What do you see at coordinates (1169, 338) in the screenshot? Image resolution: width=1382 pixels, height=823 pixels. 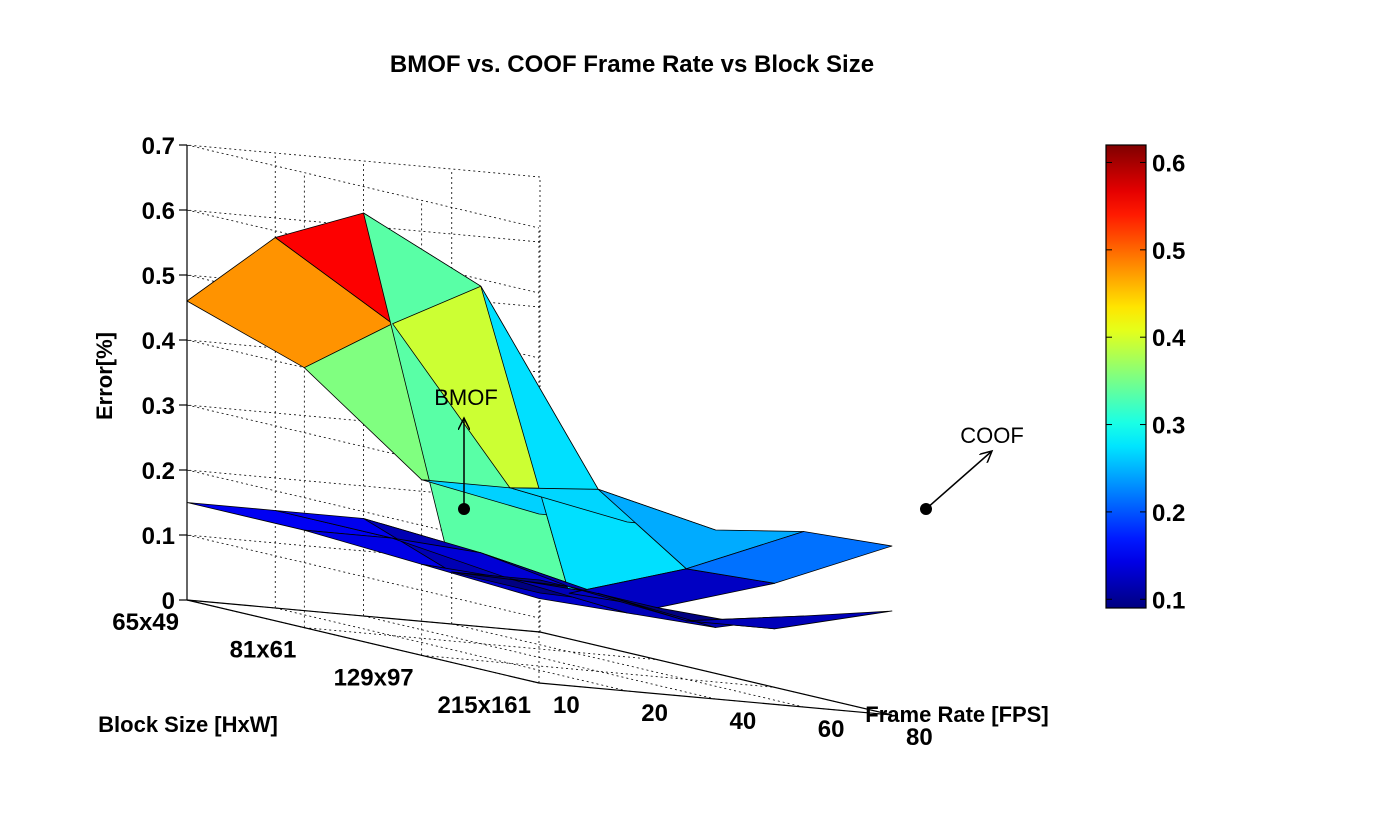 I see `colorbar-tick-label: 0.4` at bounding box center [1169, 338].